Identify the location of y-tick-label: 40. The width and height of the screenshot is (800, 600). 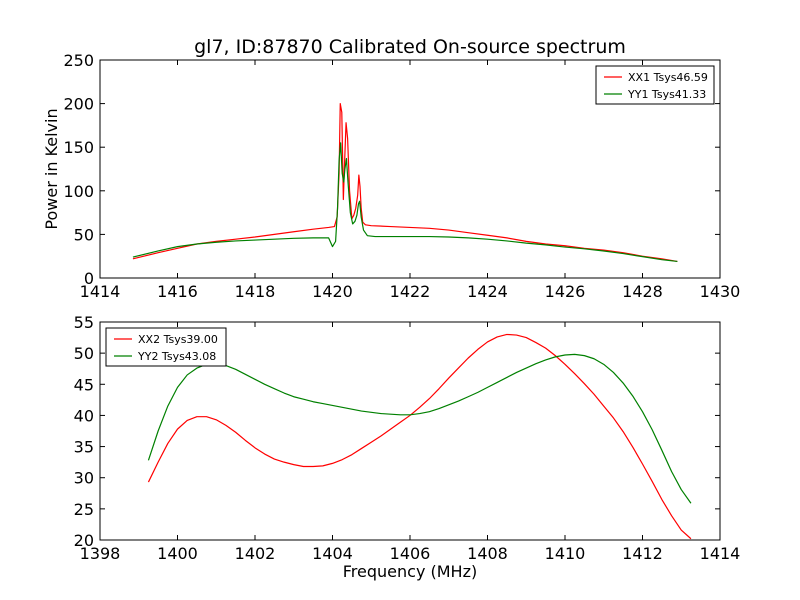
(84, 415).